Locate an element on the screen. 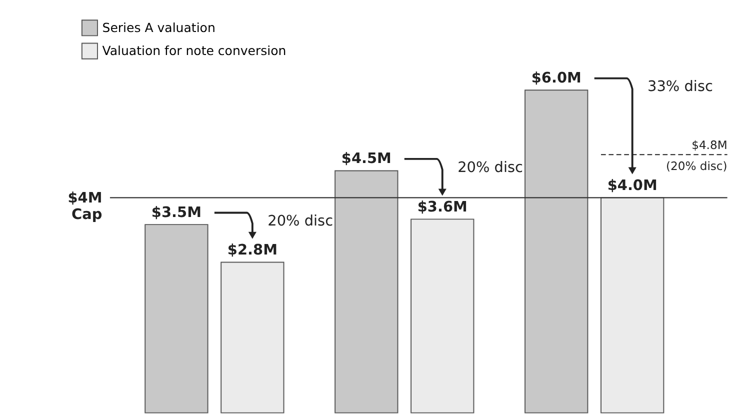  legend-label: Valuation for note conversion is located at coordinates (194, 50).